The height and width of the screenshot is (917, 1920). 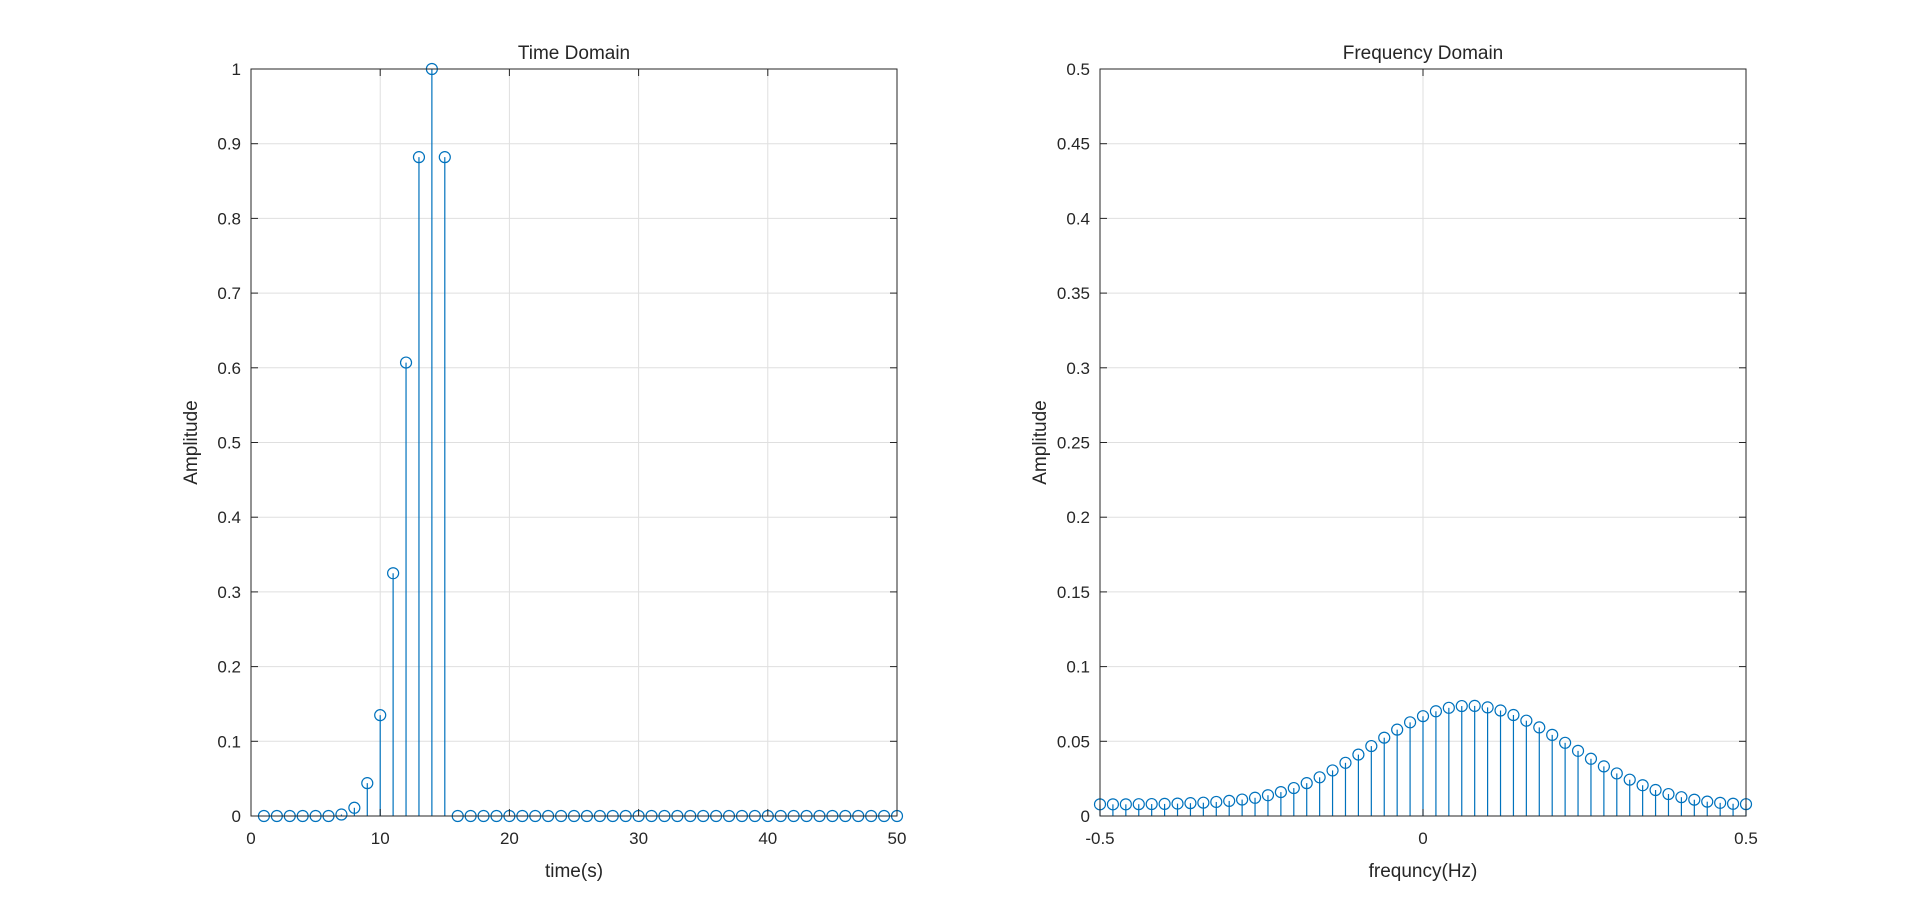 I want to click on time-domain-ytick-label: 1, so click(x=236, y=69).